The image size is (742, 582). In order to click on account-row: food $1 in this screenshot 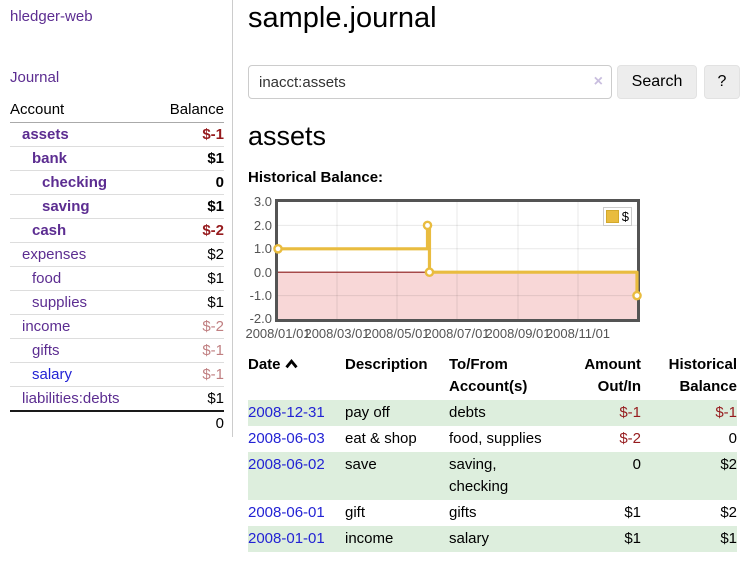, I will do `click(117, 278)`.